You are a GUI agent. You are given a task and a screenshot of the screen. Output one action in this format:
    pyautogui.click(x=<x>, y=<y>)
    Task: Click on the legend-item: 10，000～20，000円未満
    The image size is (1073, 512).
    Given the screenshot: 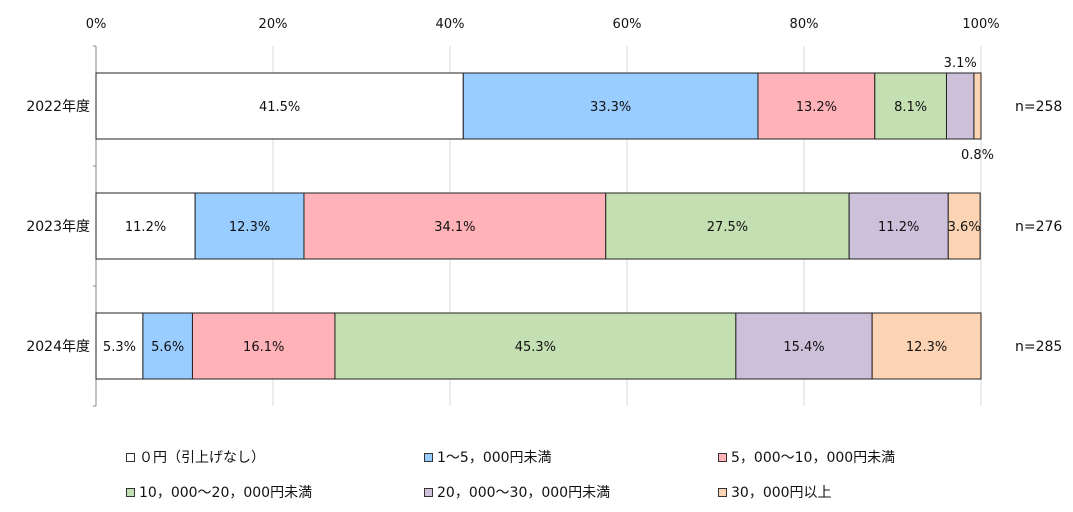 What is the action you would take?
    pyautogui.click(x=219, y=492)
    